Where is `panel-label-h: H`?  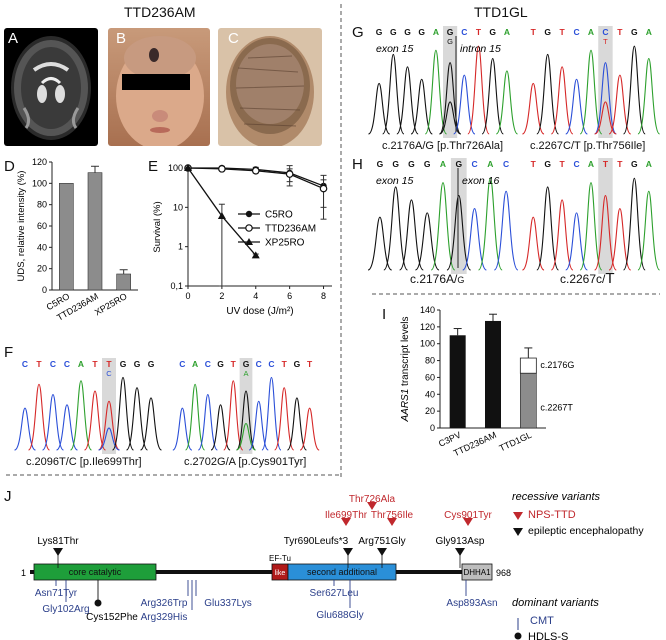 panel-label-h: H is located at coordinates (357, 164).